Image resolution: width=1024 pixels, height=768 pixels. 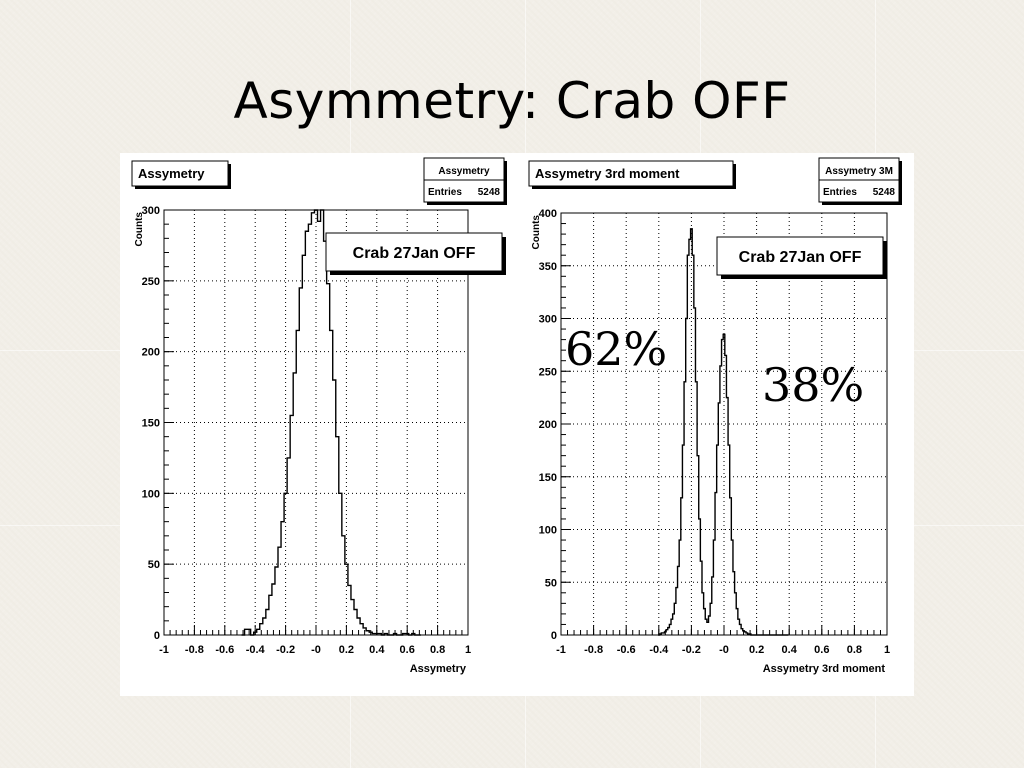 I want to click on y-tick-label: 350, so click(x=548, y=267).